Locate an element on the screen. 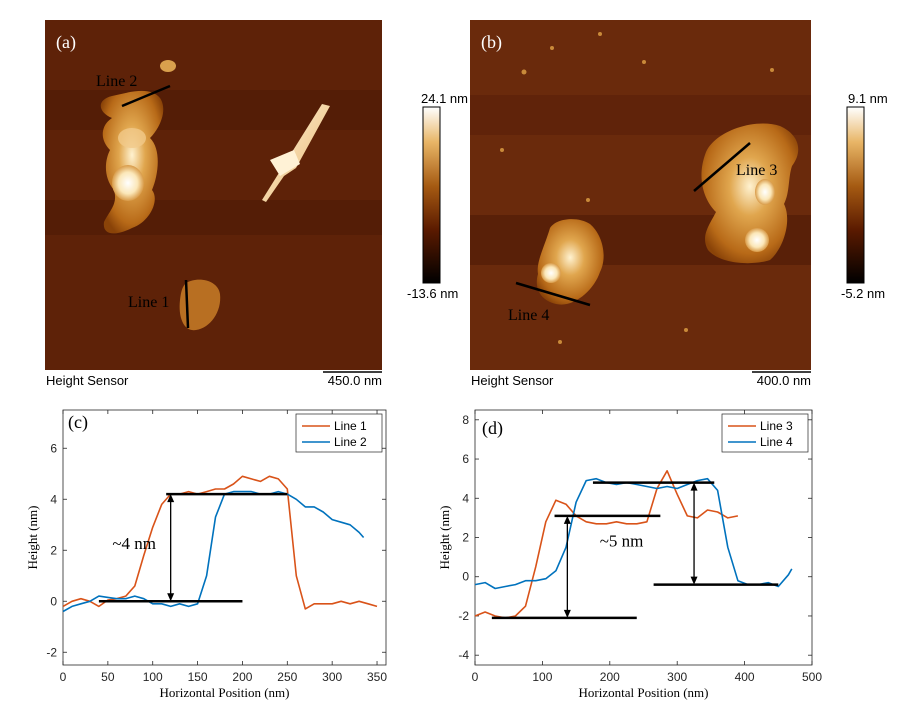  panel-label-d: (d) is located at coordinates (492, 428).